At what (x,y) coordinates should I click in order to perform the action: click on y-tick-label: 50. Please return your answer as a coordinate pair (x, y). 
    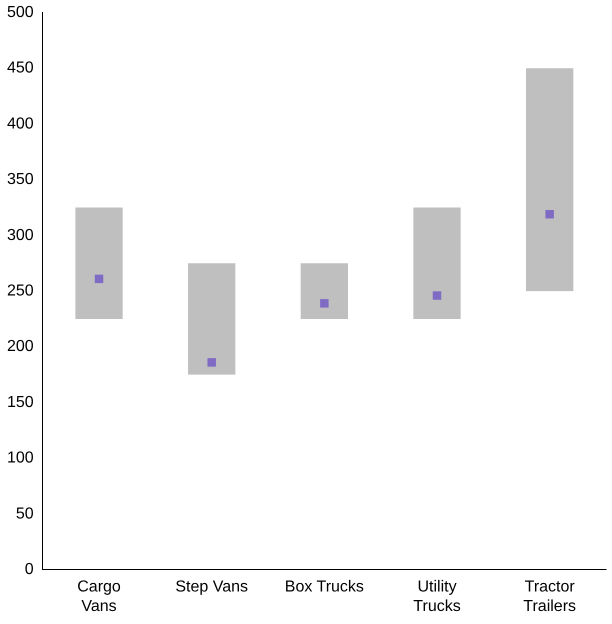
    Looking at the image, I should click on (25, 513).